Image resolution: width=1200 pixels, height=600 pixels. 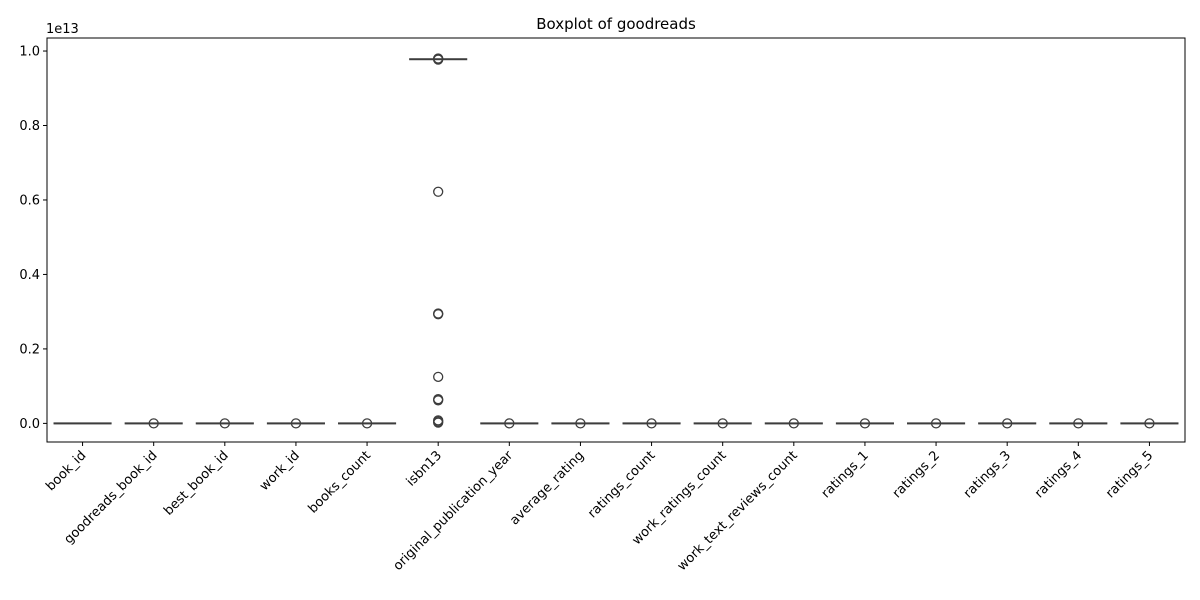 I want to click on x-tick-label: best_book_id, so click(x=196, y=483).